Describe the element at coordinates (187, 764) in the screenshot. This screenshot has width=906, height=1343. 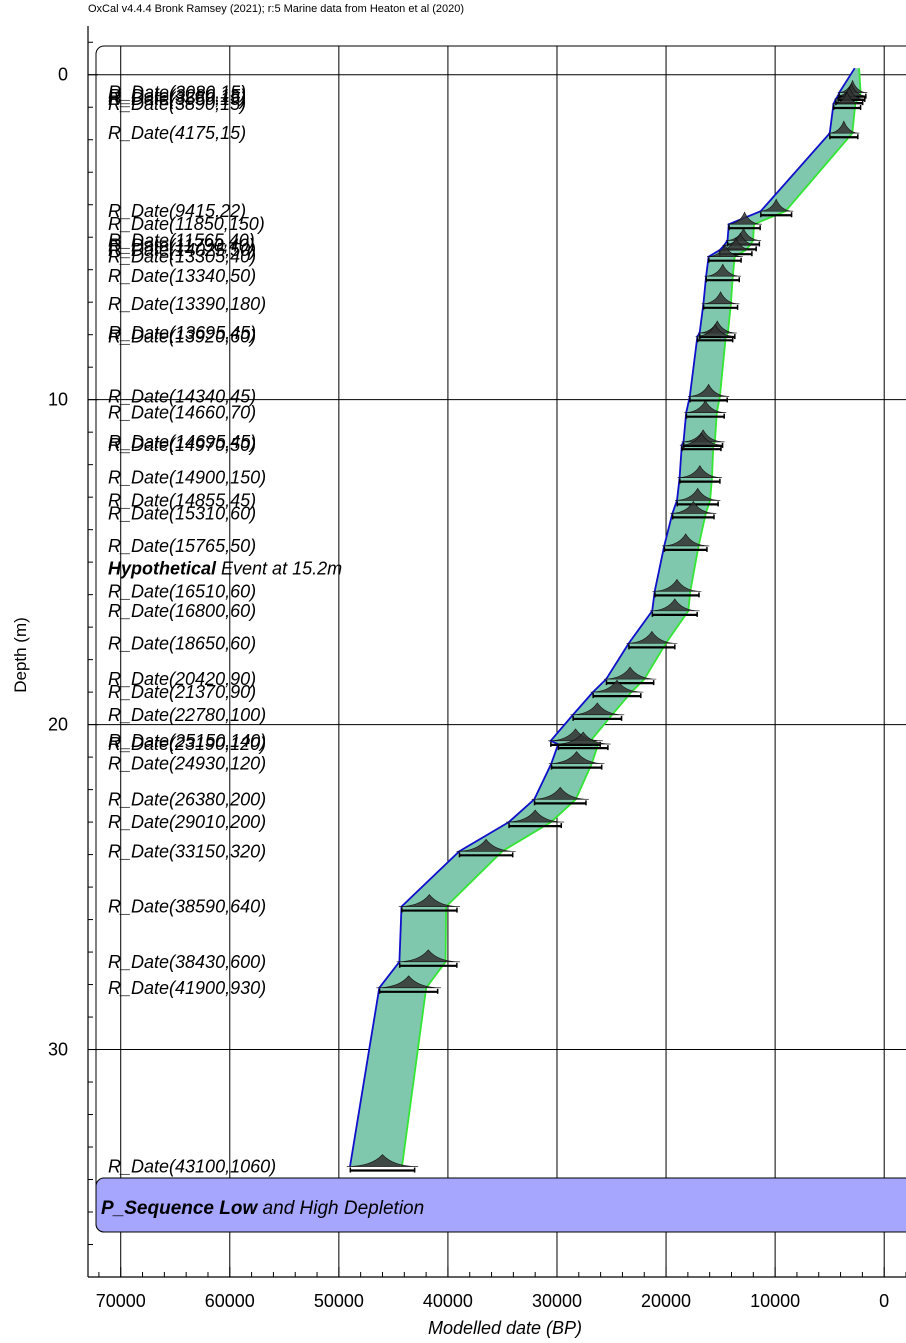
I see `sample-label-31: R_Date(24930,120)` at that location.